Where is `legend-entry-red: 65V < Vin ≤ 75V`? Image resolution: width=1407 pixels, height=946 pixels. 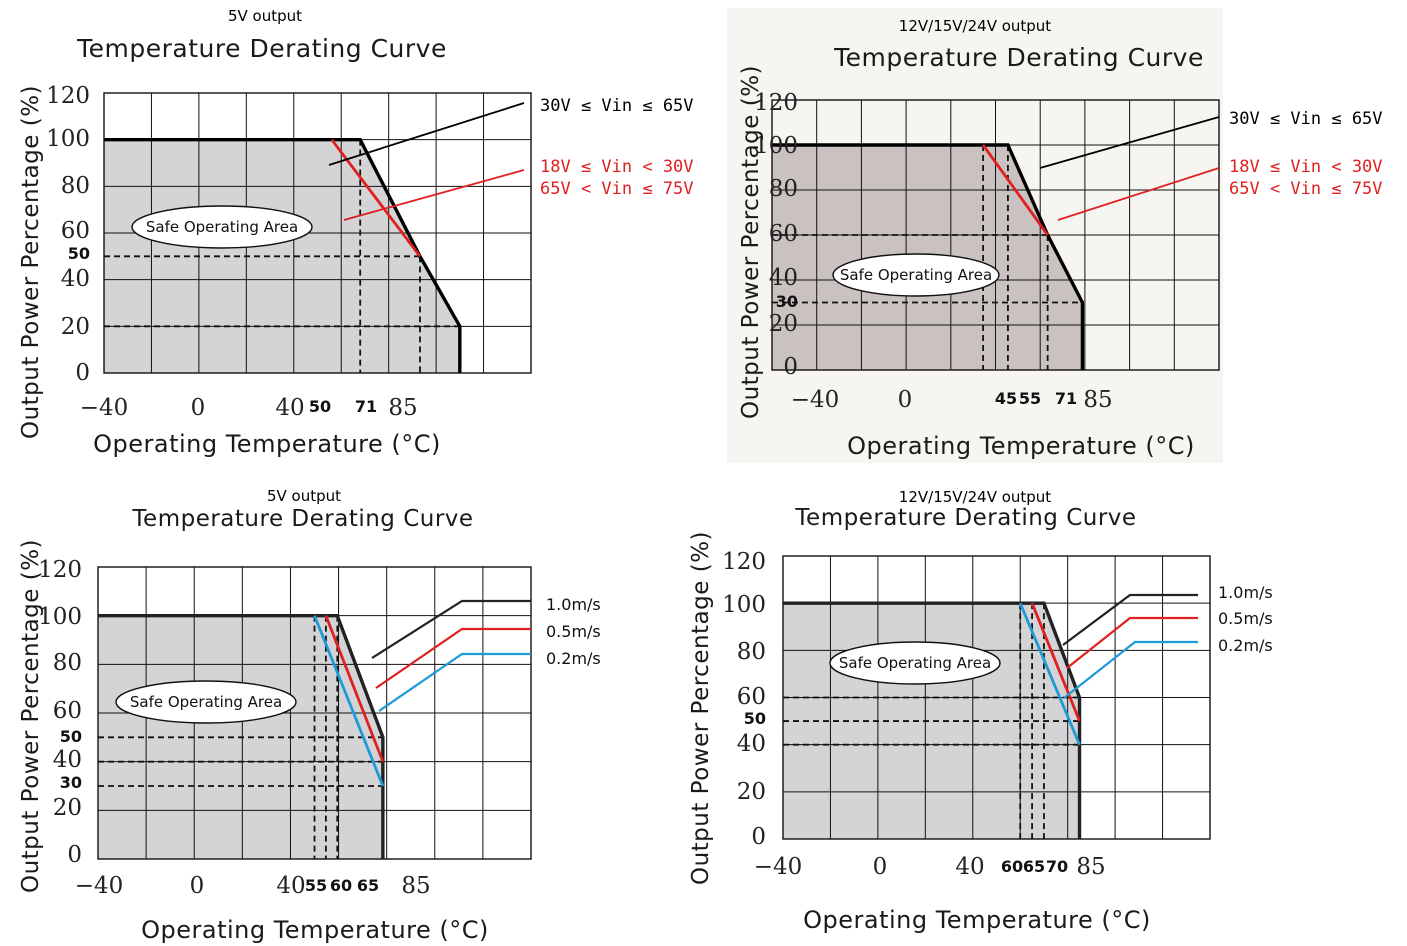
legend-entry-red: 65V < Vin ≤ 75V is located at coordinates (1306, 189).